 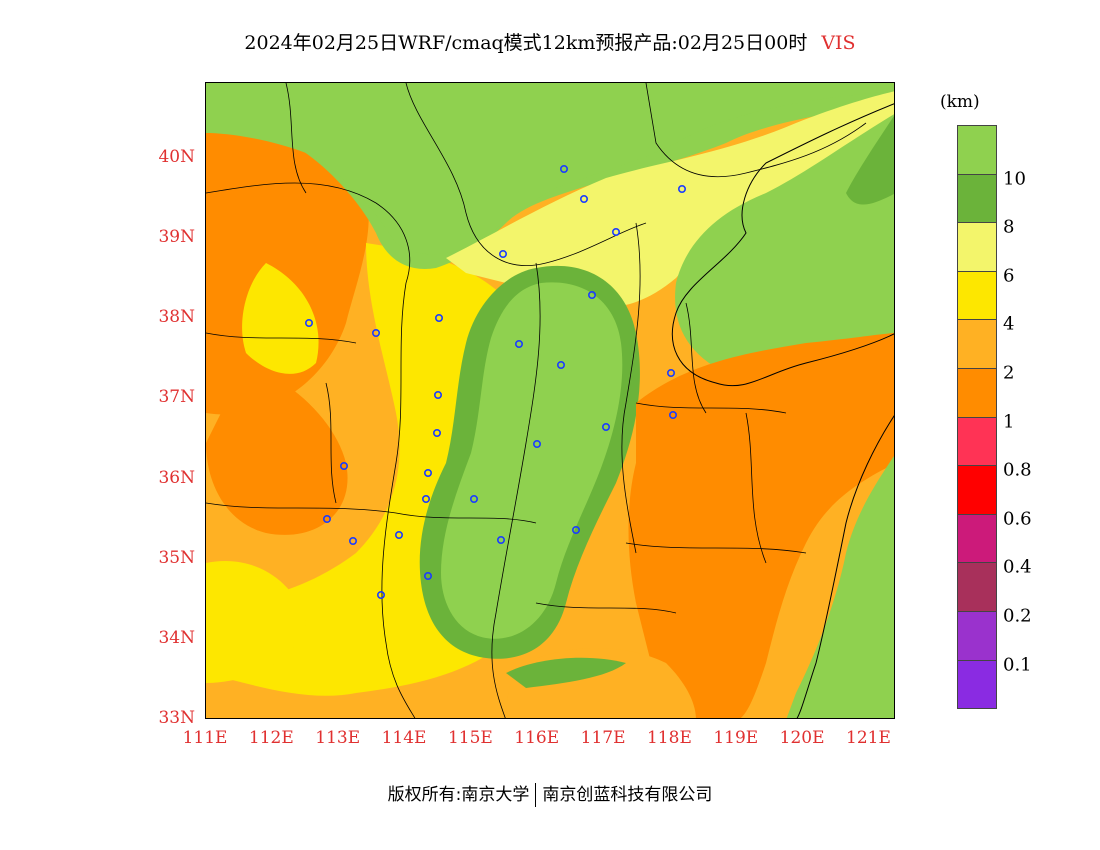 What do you see at coordinates (669, 738) in the screenshot?
I see `lon-tick-label: 118E` at bounding box center [669, 738].